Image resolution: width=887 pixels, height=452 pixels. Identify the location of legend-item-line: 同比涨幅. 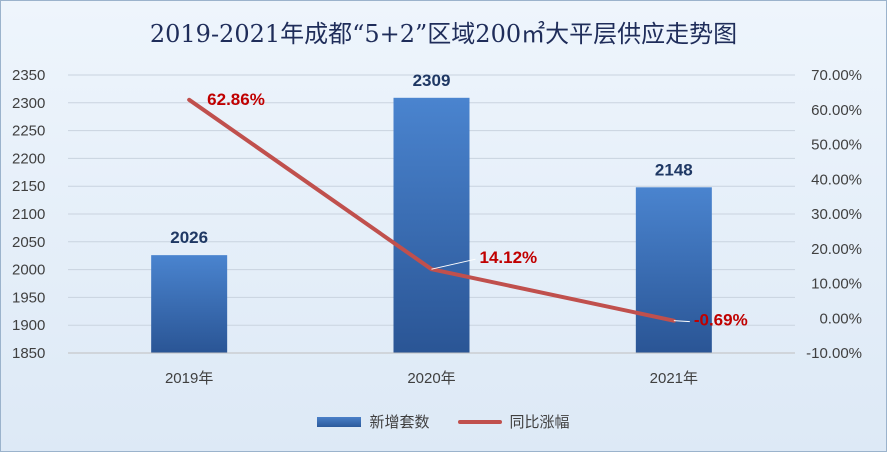
(513, 421).